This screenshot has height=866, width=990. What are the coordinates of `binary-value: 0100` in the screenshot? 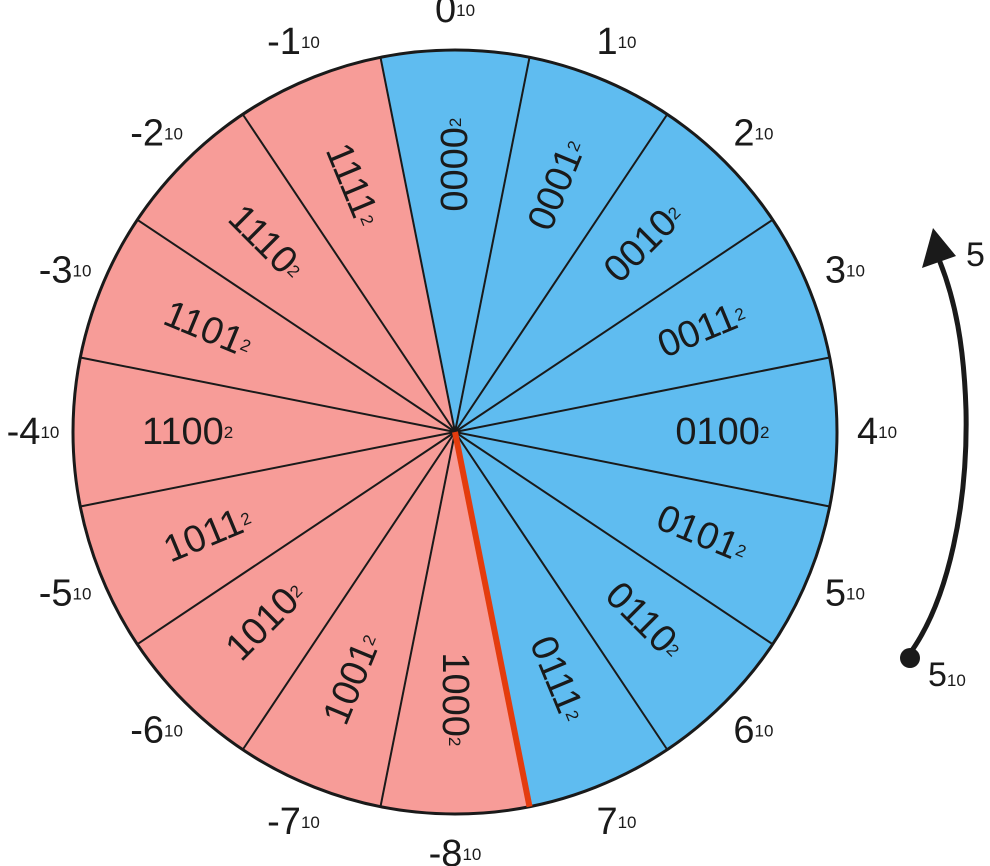 It's located at (717, 432).